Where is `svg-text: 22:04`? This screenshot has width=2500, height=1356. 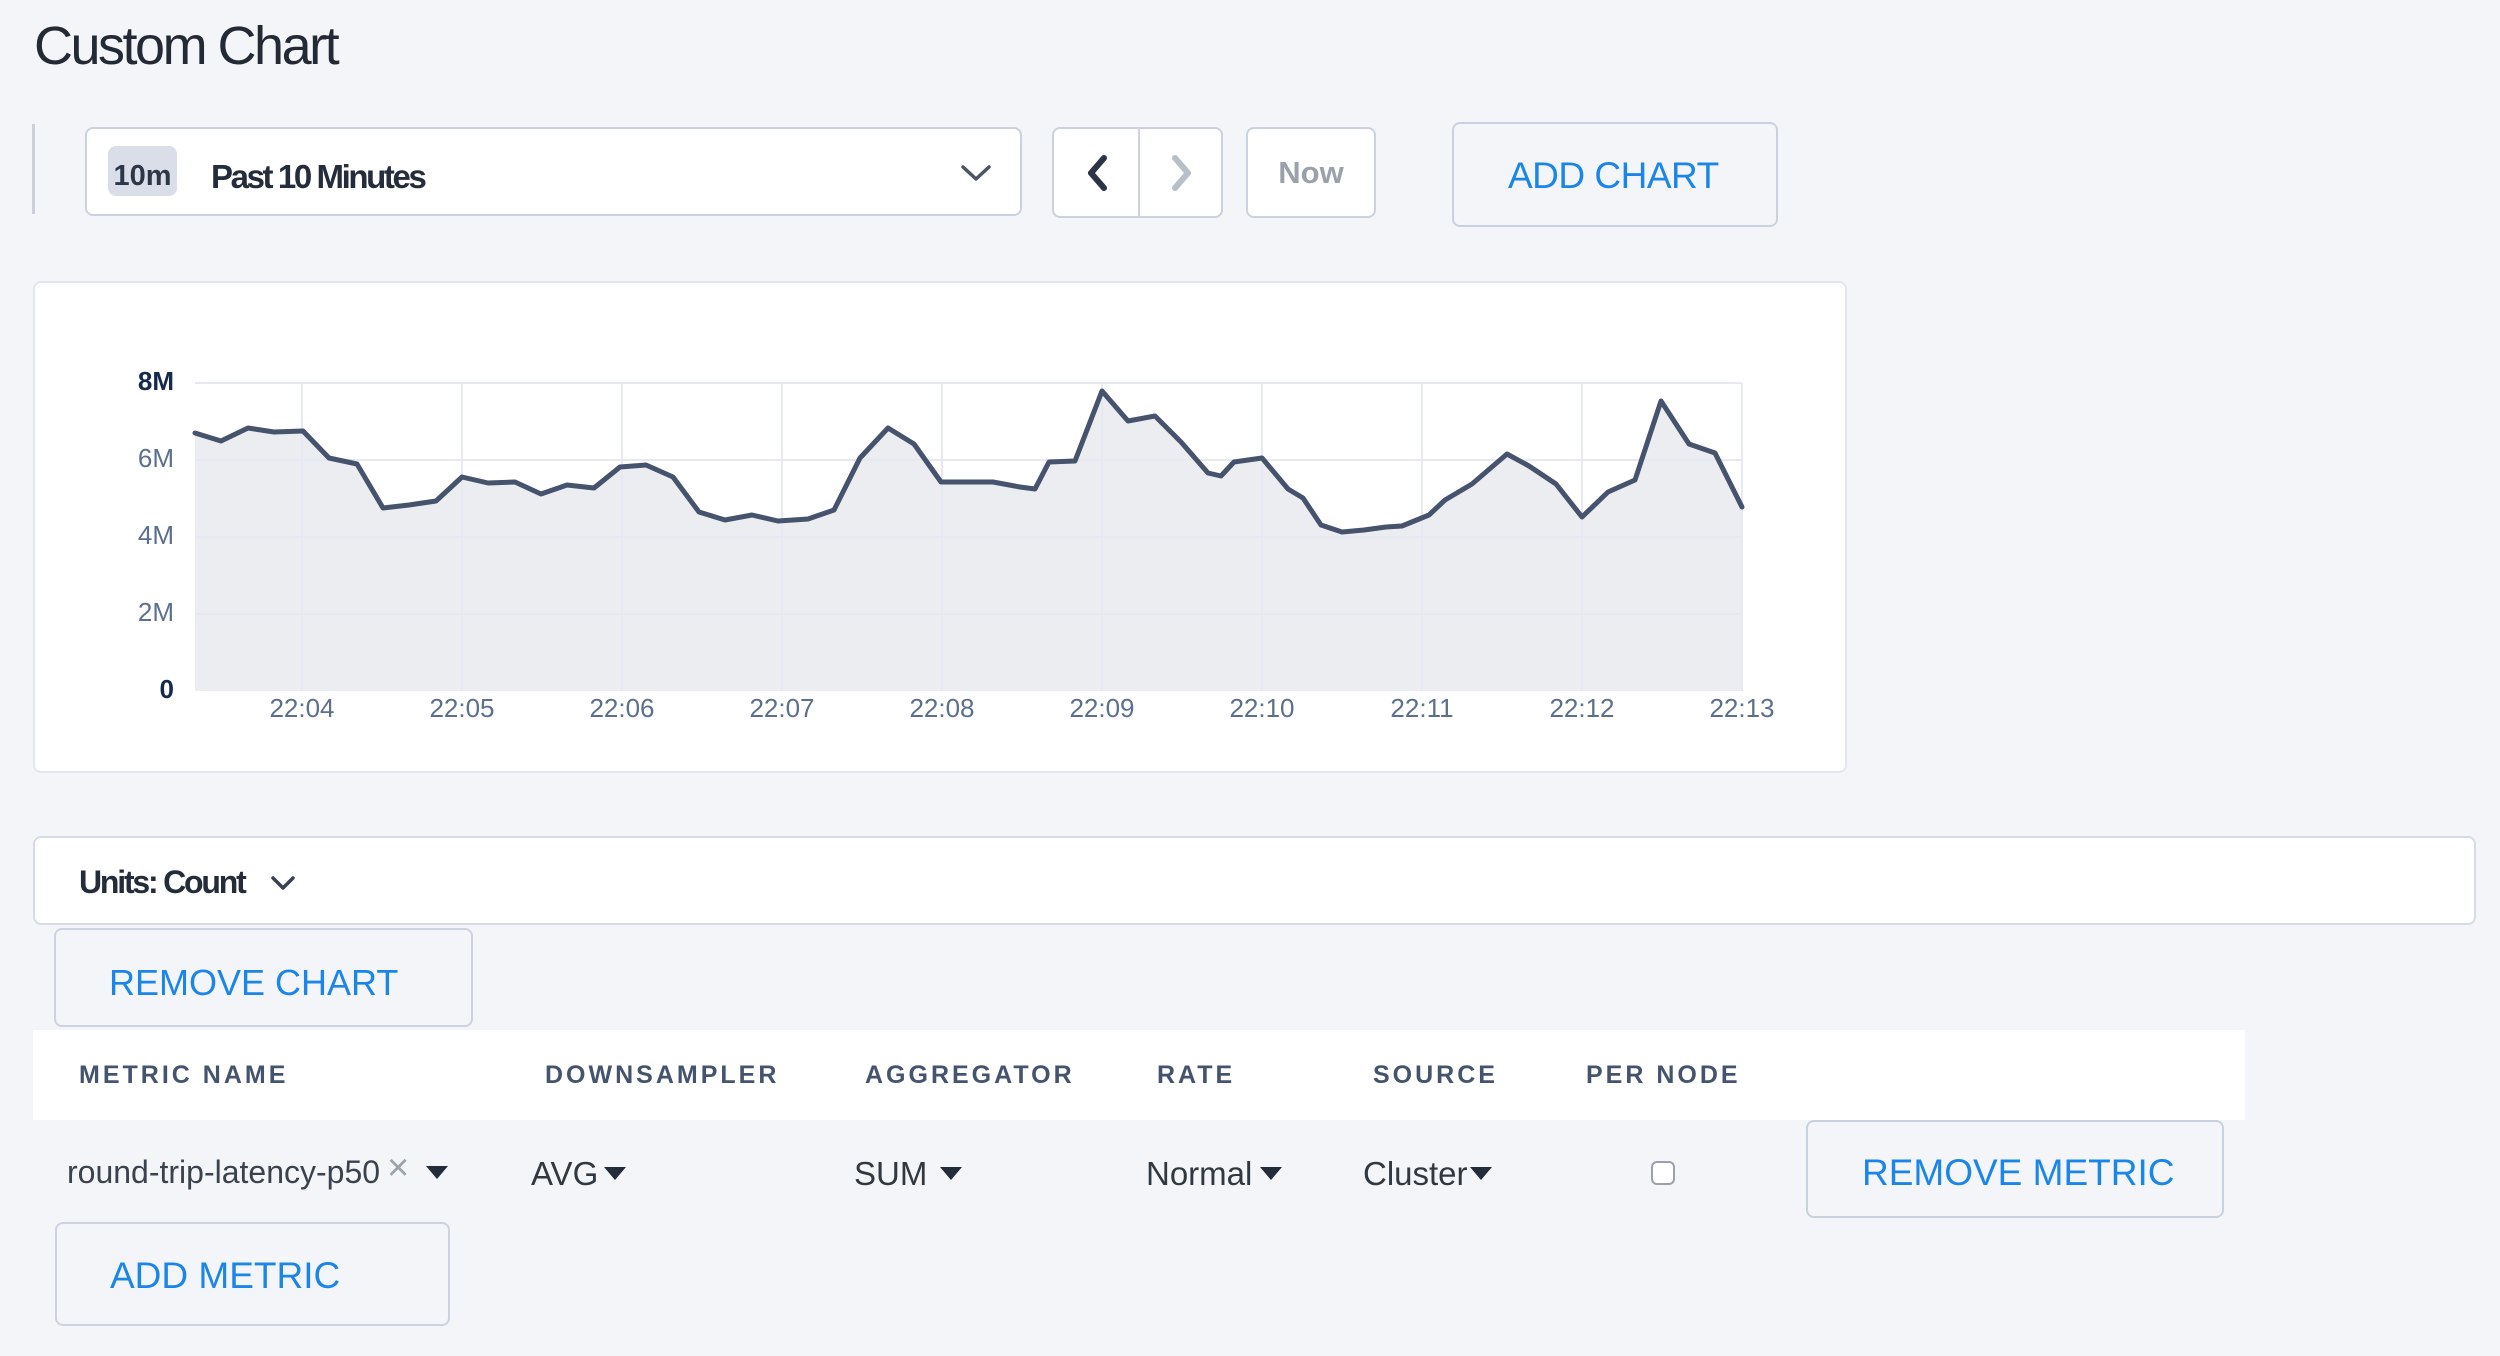
svg-text: 22:04 is located at coordinates (301, 708).